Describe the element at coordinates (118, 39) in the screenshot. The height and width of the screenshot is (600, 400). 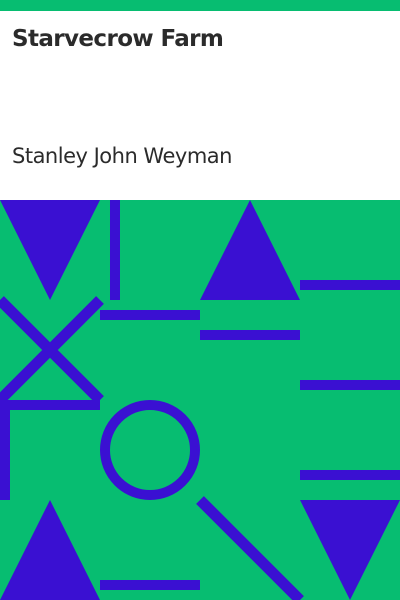
I see `book-title: Starvecrow Farm` at that location.